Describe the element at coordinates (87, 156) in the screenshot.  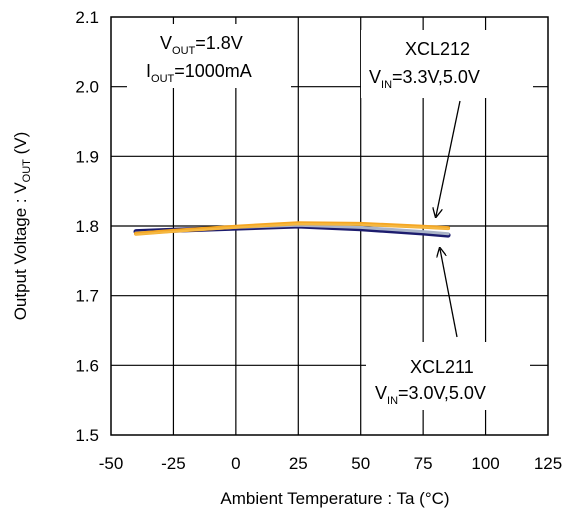
I see `y-tick-label: 1.9` at that location.